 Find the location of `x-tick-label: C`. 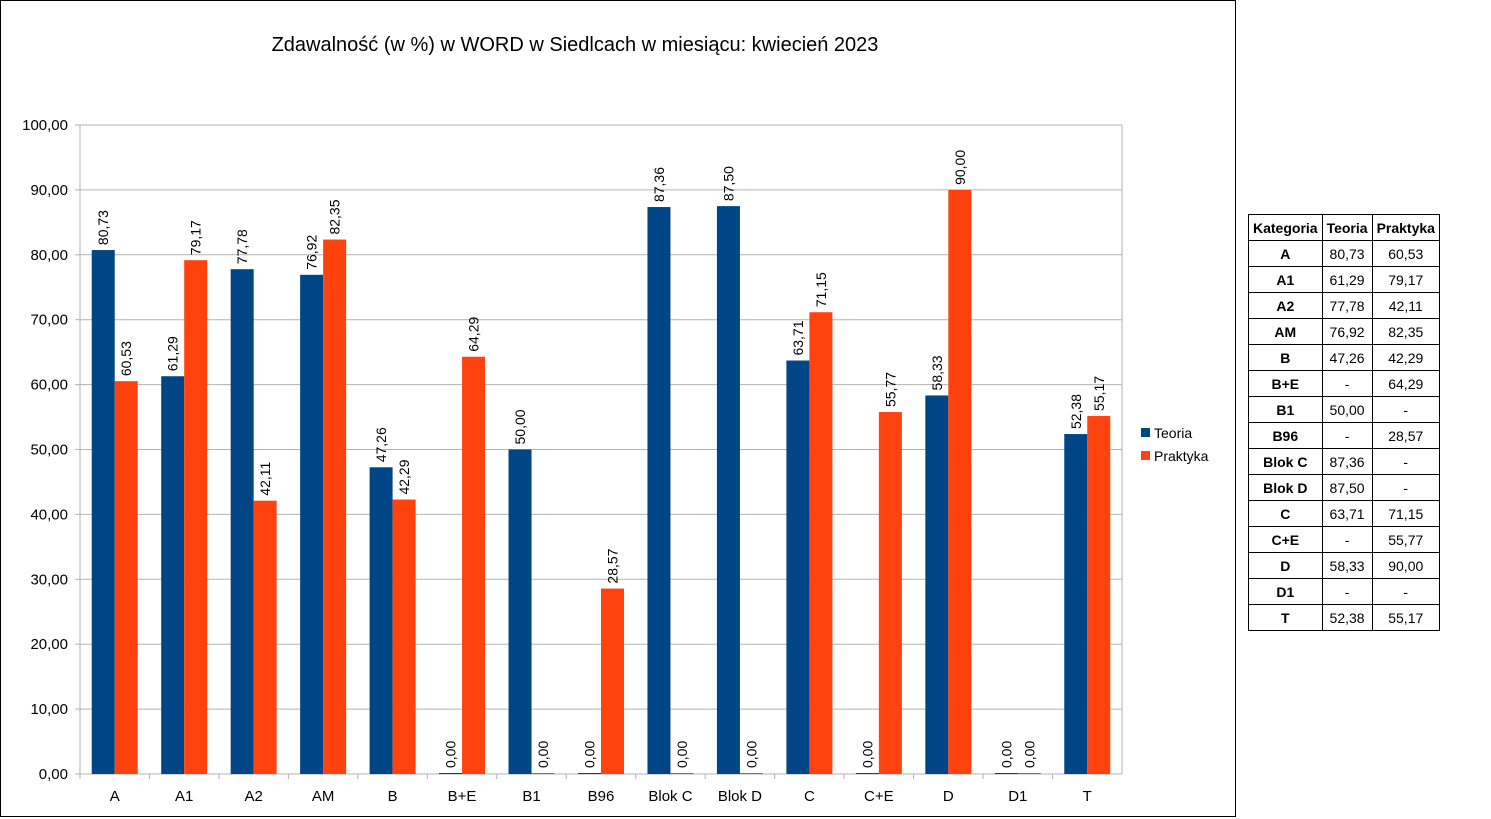

x-tick-label: C is located at coordinates (809, 796).